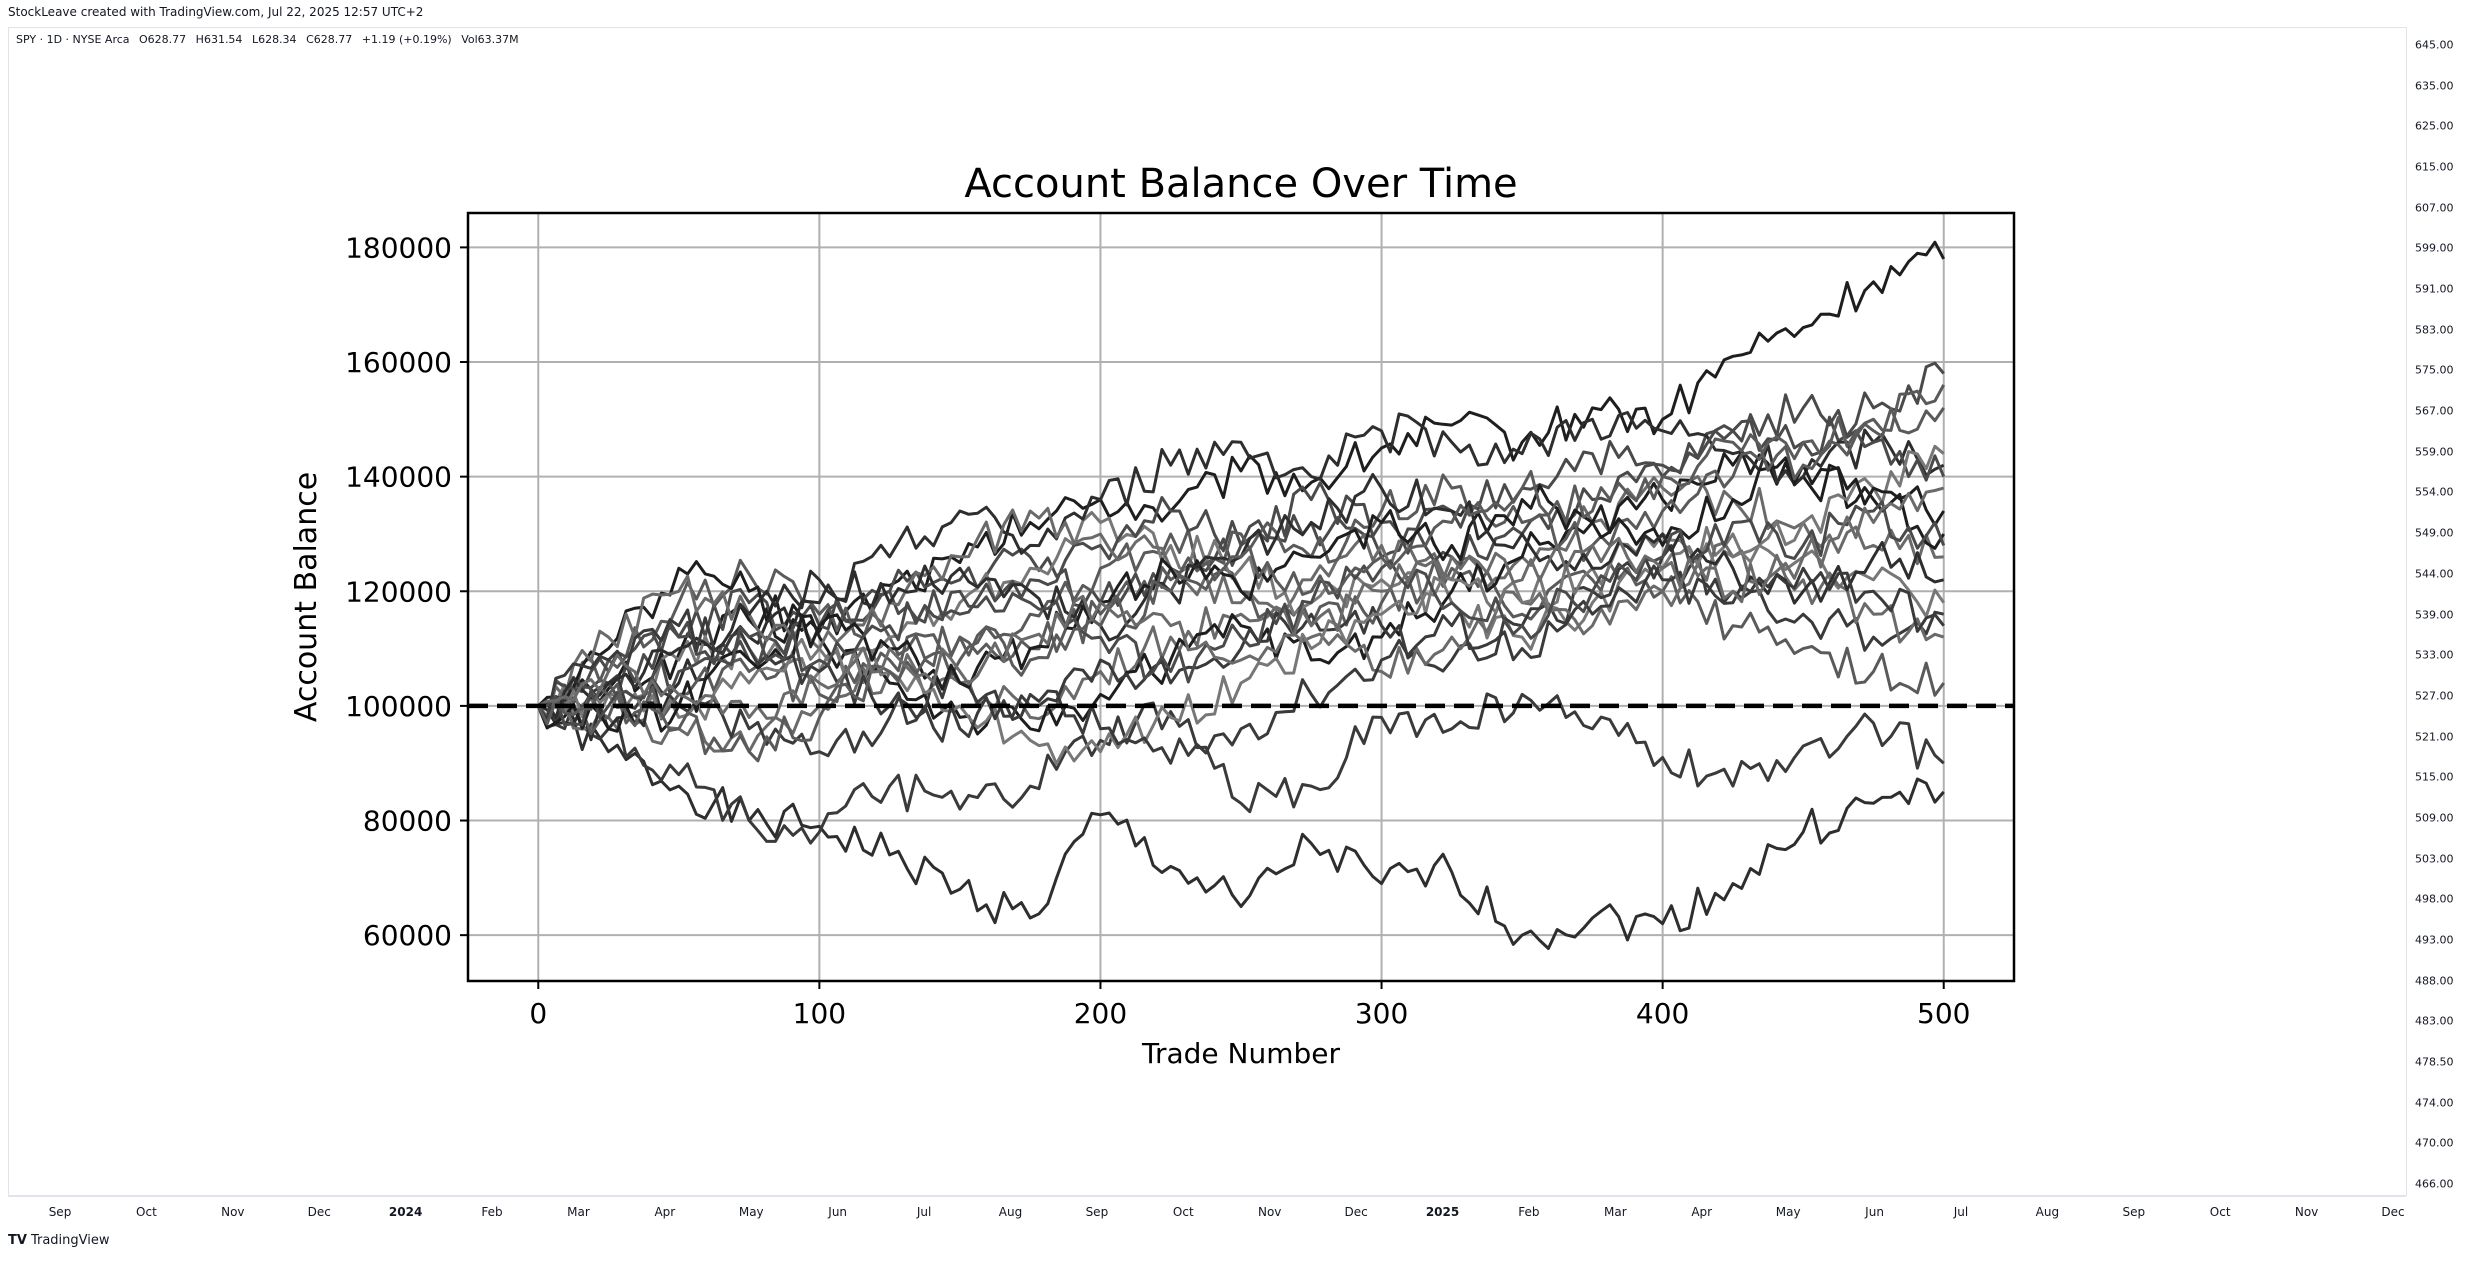  Describe the element at coordinates (398, 362) in the screenshot. I see `y-tick-label: 160000` at that location.